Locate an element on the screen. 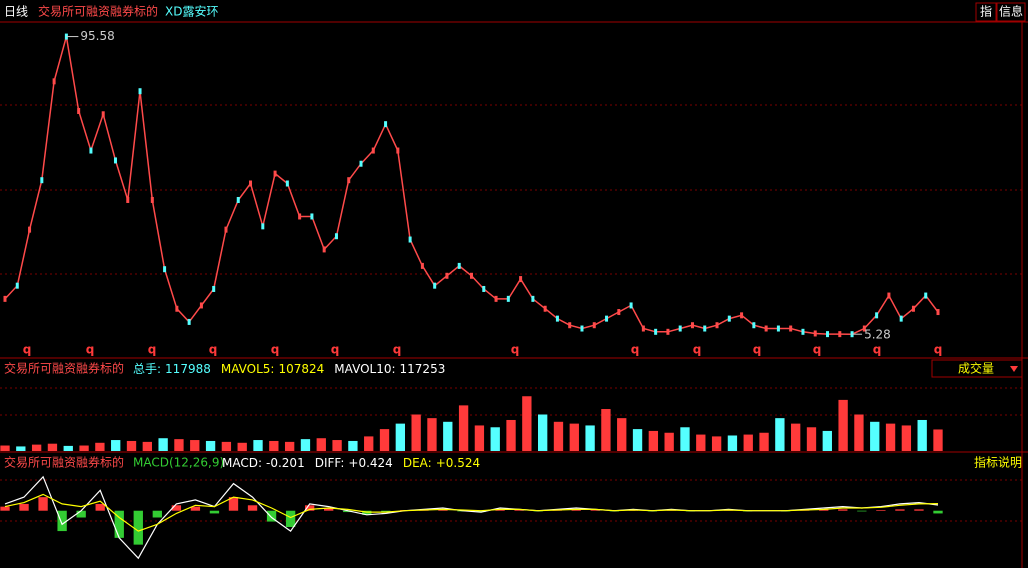 This screenshot has width=1028, height=568. macd-tag: 交易所可融资融券标的 is located at coordinates (64, 462).